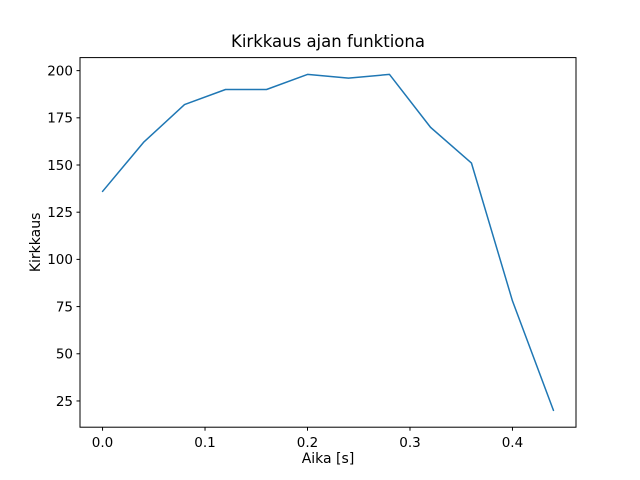  Describe the element at coordinates (328, 41) in the screenshot. I see `chart-title: Kirkkaus ajan funktiona` at that location.